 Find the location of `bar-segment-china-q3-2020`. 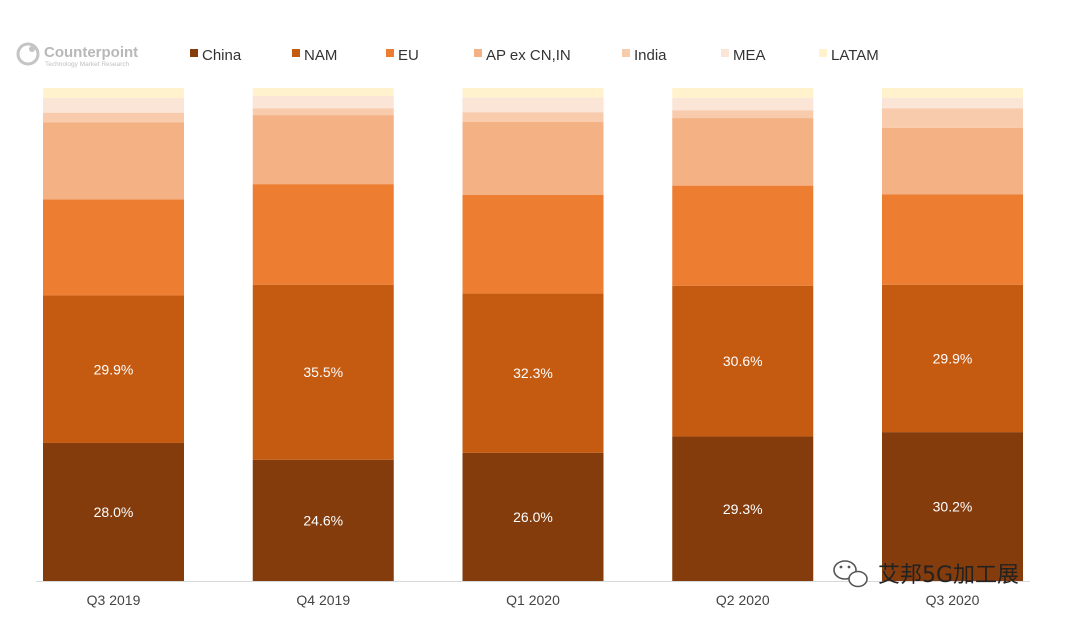

bar-segment-china-q3-2020 is located at coordinates (952, 506).